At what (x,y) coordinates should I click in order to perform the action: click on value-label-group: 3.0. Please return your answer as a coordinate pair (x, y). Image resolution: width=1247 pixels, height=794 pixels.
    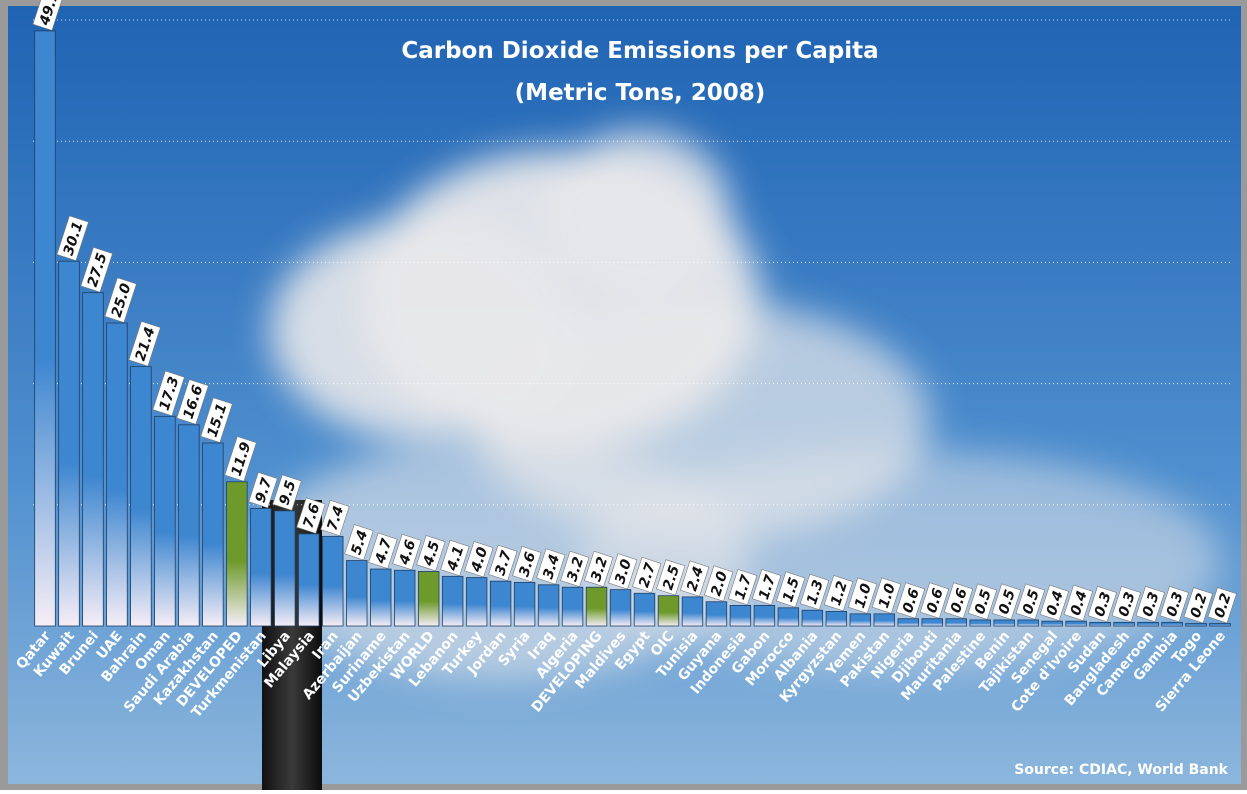
    Looking at the image, I should click on (623, 571).